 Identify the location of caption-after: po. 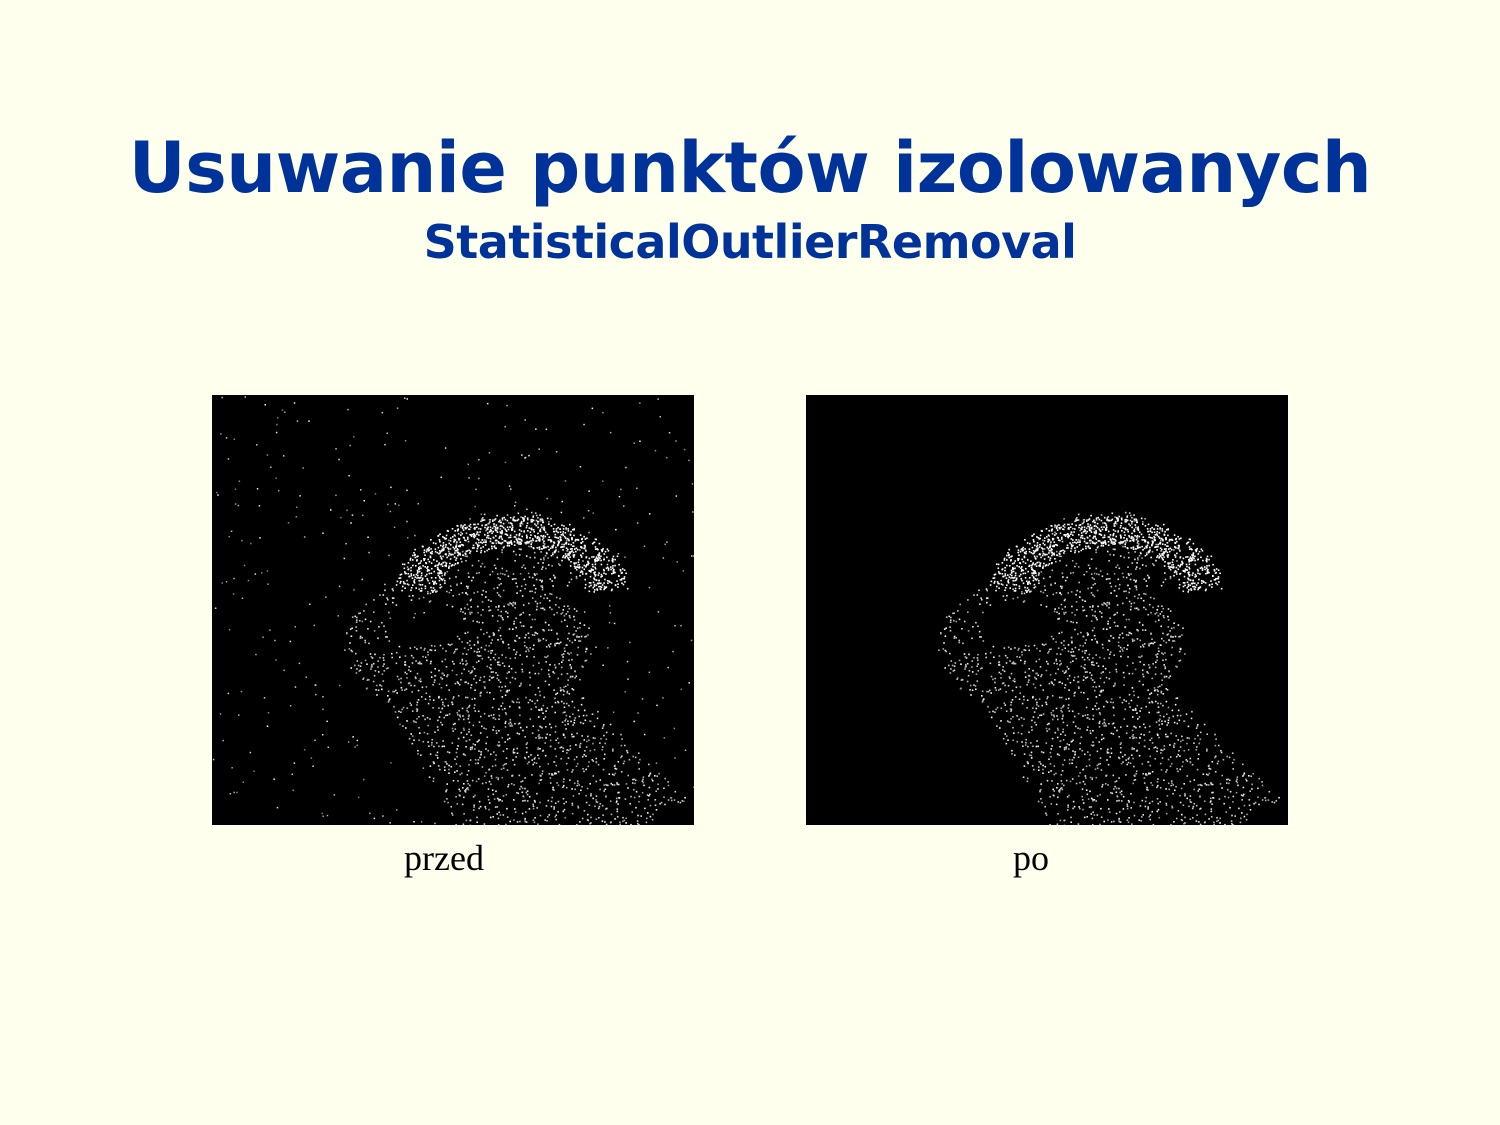
(1031, 858).